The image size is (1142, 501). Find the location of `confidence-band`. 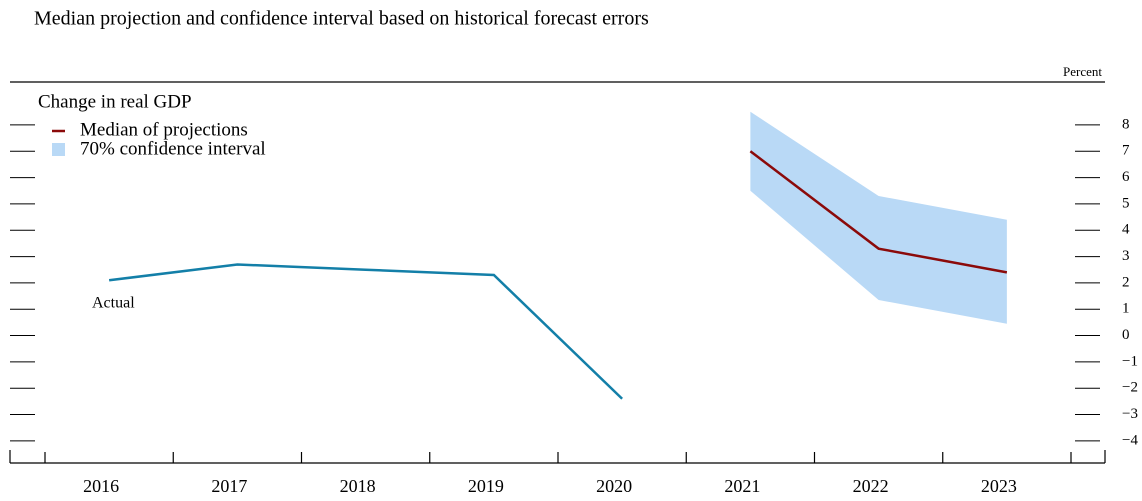

confidence-band is located at coordinates (878, 217).